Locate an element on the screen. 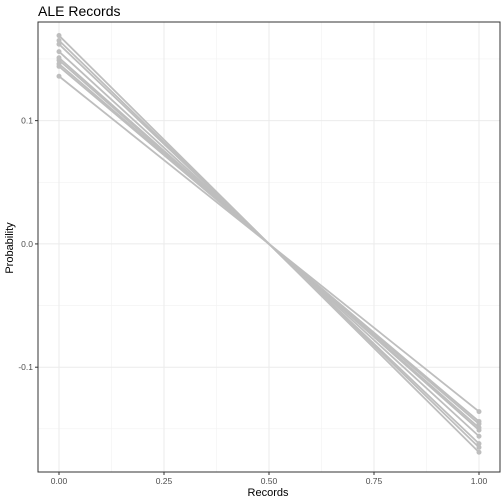  x-tick-label: 0.00 is located at coordinates (59, 481).